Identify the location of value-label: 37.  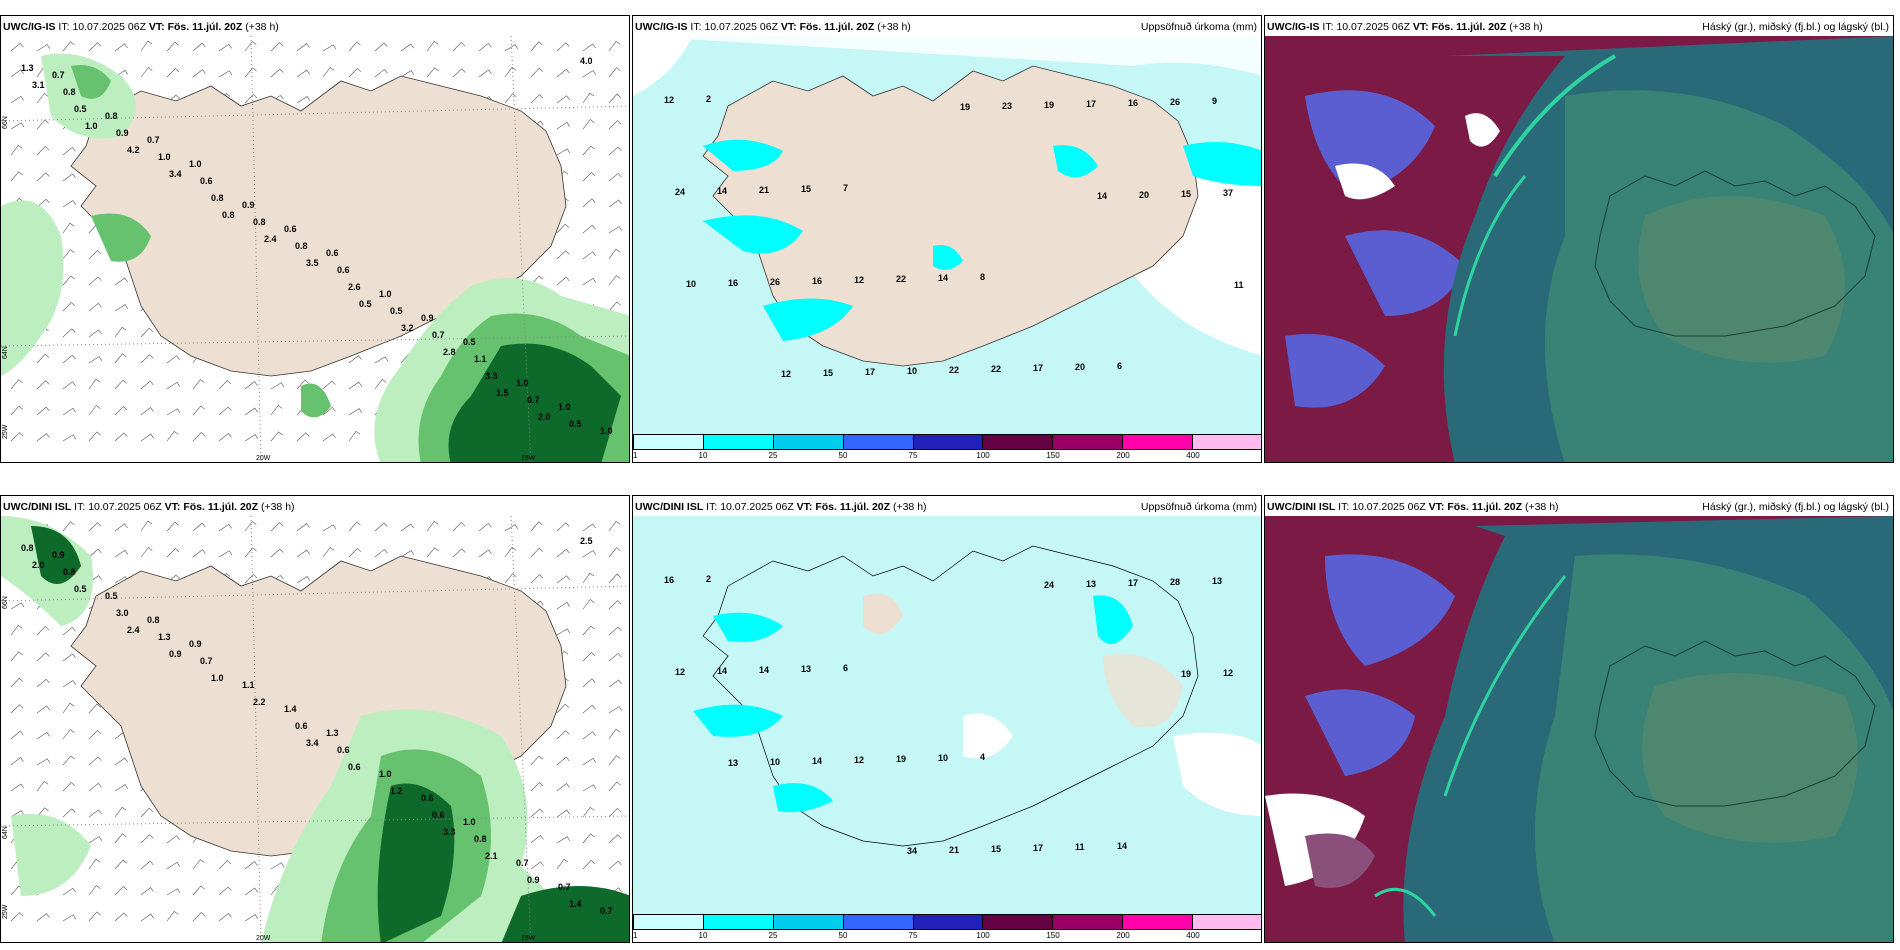
(1228, 193).